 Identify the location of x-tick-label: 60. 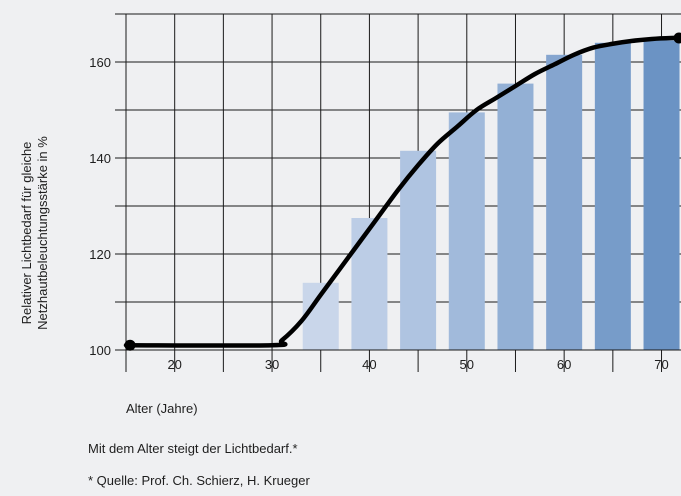
(564, 364).